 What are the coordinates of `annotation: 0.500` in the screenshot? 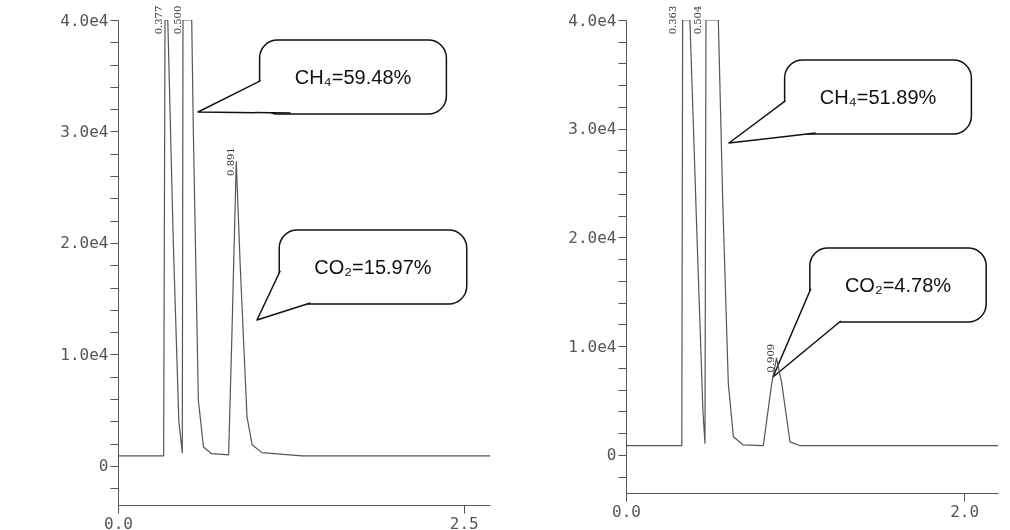 It's located at (178, 20).